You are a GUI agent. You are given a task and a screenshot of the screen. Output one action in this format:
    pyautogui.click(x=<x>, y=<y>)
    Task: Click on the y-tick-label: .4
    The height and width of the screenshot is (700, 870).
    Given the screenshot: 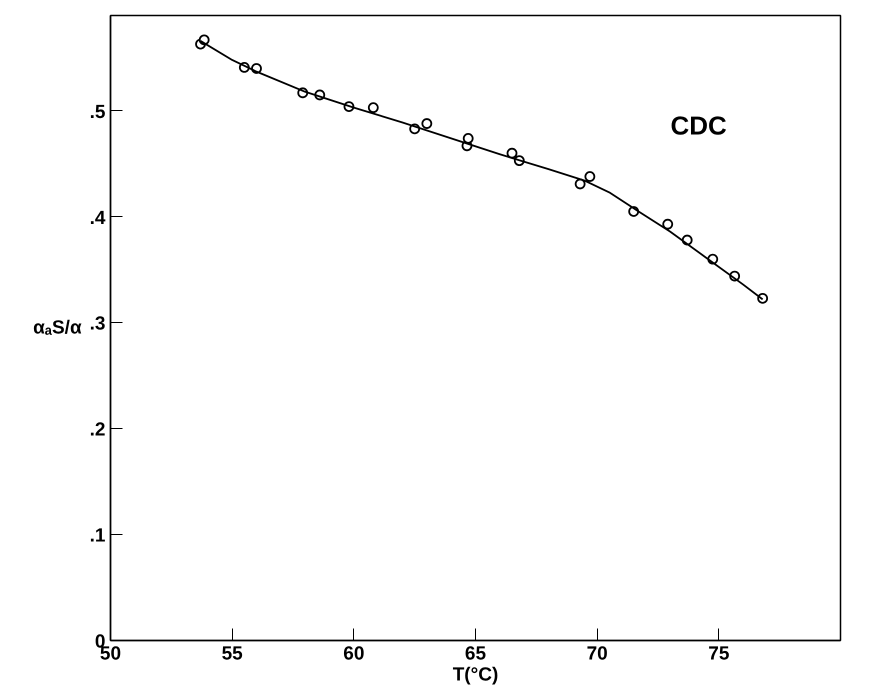 What is the action you would take?
    pyautogui.click(x=98, y=218)
    